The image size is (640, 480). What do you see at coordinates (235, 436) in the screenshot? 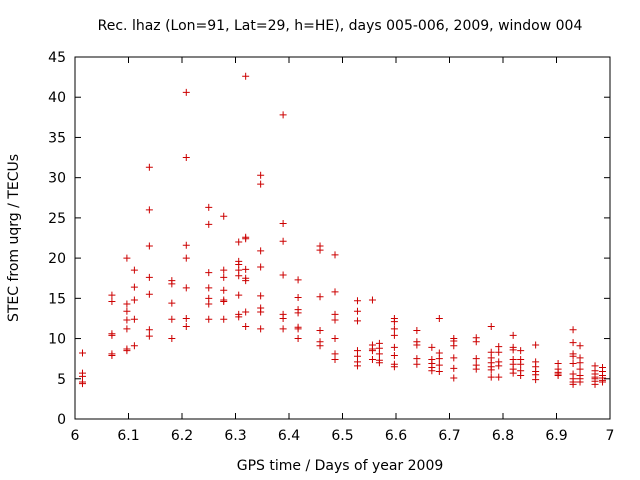
I see `x-tick-label: 6.3` at bounding box center [235, 436].